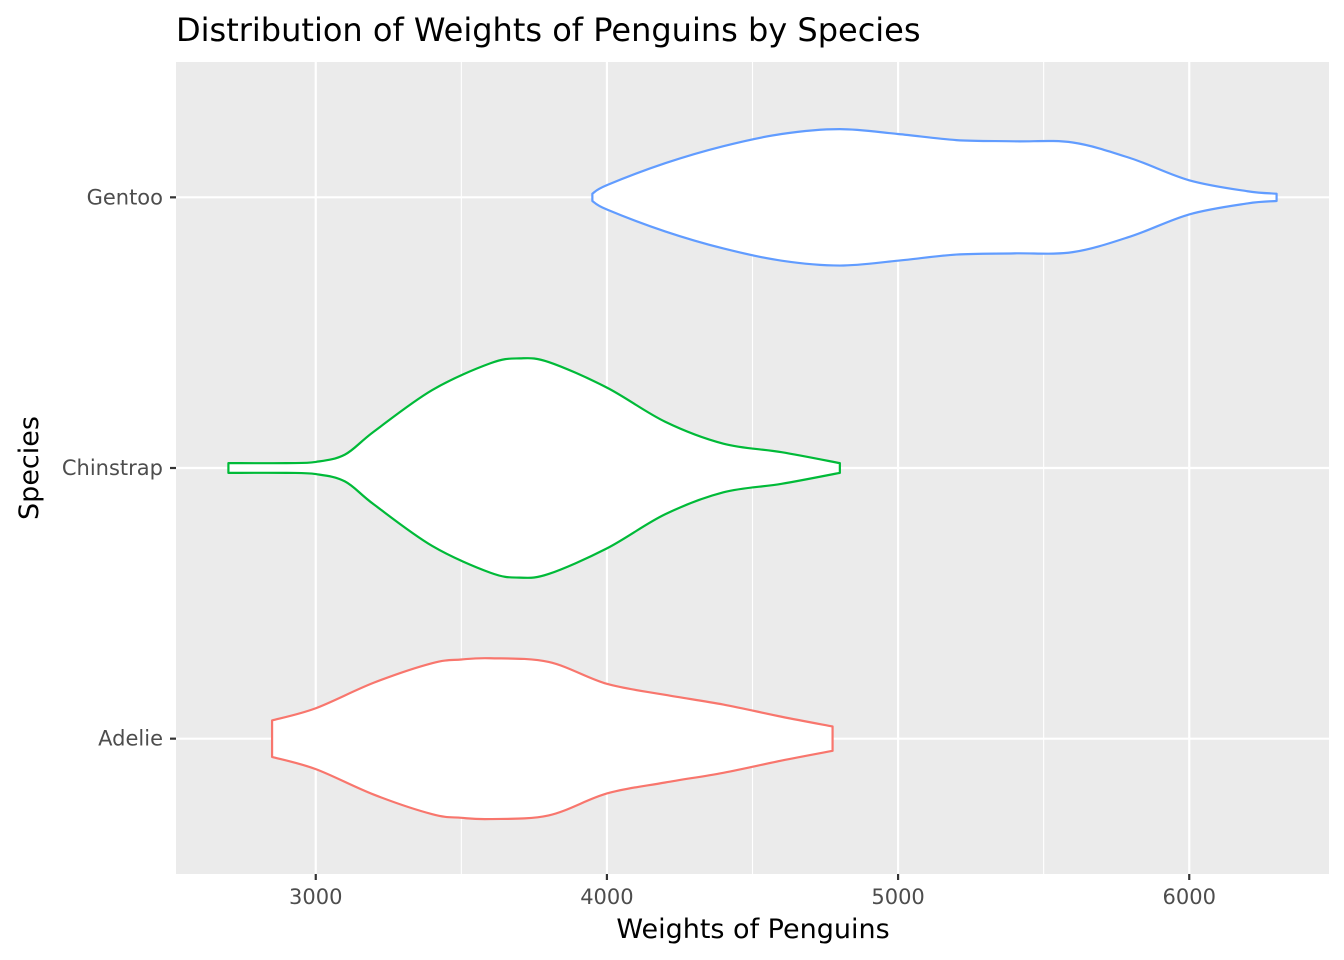  I want to click on x-tick-label: 4000, so click(606, 897).